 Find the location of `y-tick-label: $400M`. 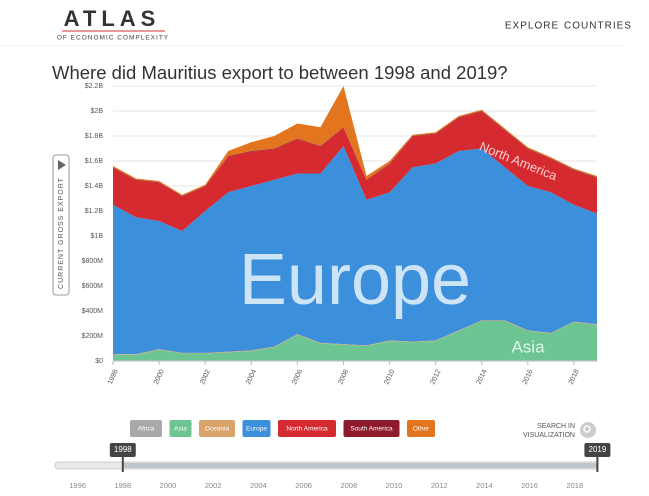

y-tick-label: $400M is located at coordinates (93, 311).